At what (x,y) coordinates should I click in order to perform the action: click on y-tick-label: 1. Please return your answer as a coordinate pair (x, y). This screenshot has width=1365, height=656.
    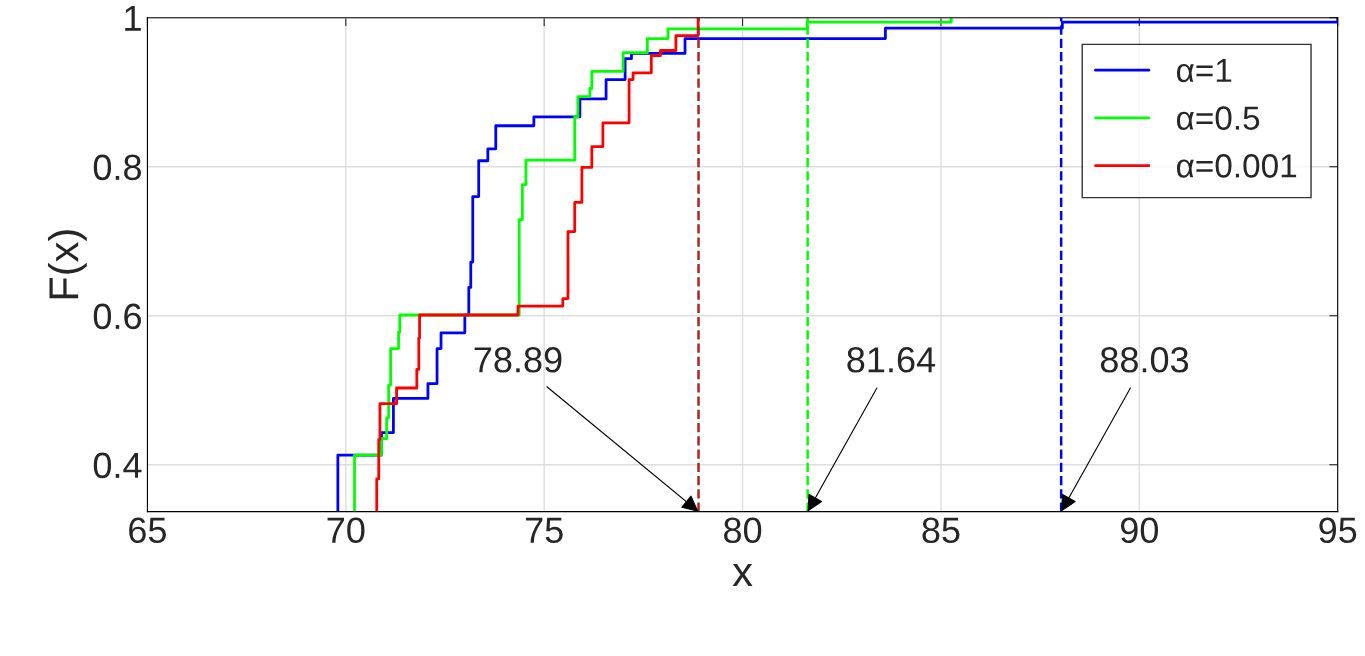
    Looking at the image, I should click on (133, 18).